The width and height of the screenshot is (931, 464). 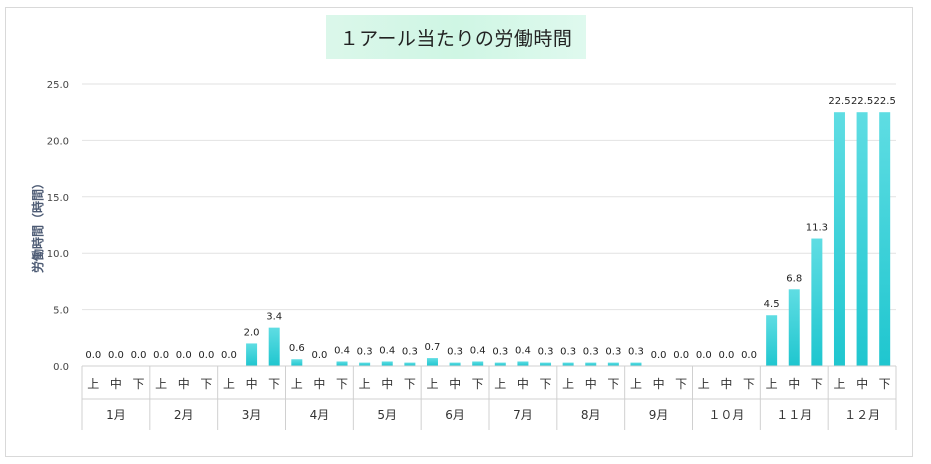 What do you see at coordinates (58, 198) in the screenshot?
I see `y-tick-label: 15.0` at bounding box center [58, 198].